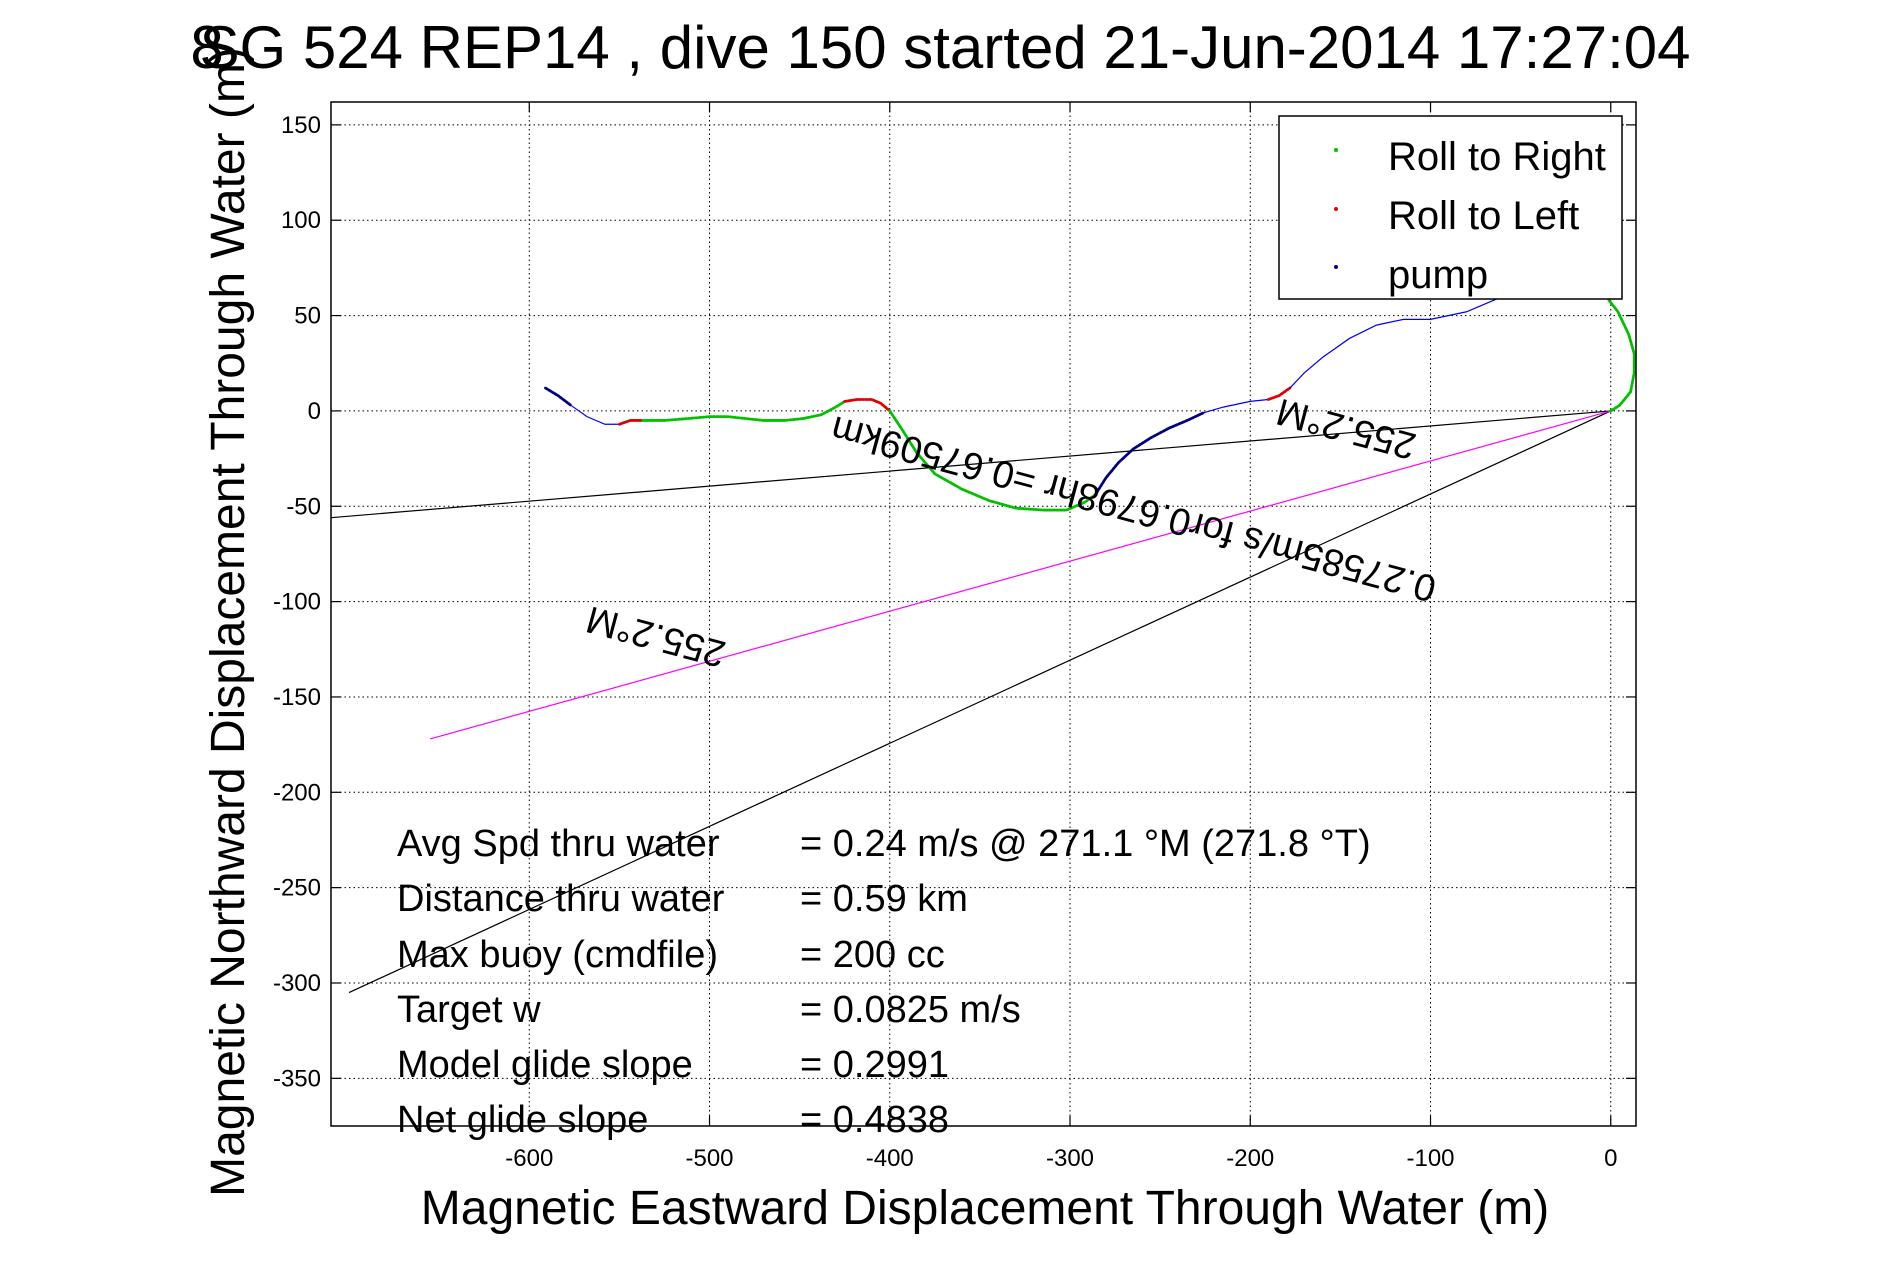  What do you see at coordinates (297, 888) in the screenshot?
I see `y-tick-label: -250` at bounding box center [297, 888].